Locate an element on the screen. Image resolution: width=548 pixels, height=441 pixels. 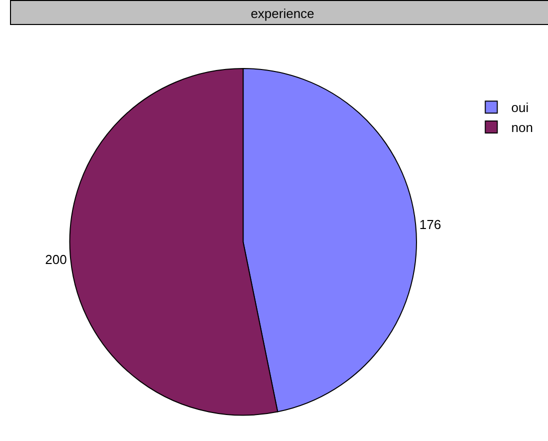
data-label: 176 is located at coordinates (430, 224).